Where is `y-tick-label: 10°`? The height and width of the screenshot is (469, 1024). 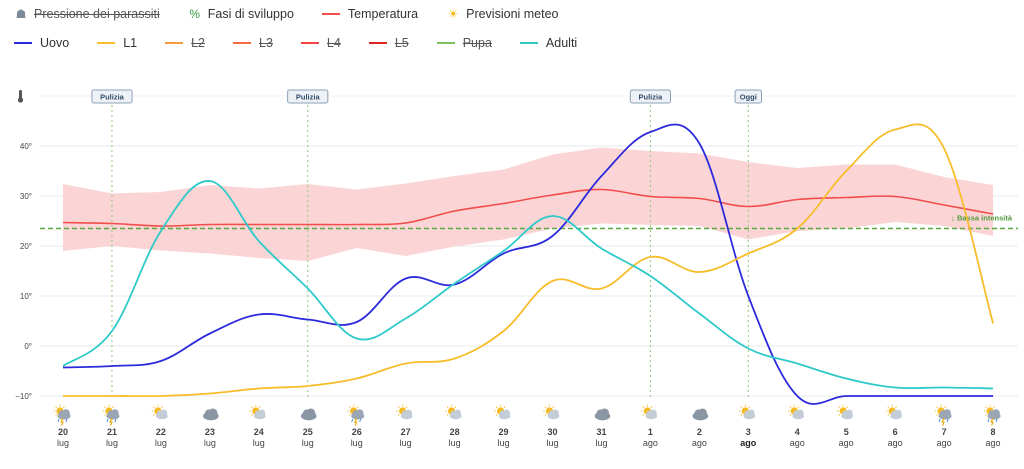 y-tick-label: 10° is located at coordinates (26, 296).